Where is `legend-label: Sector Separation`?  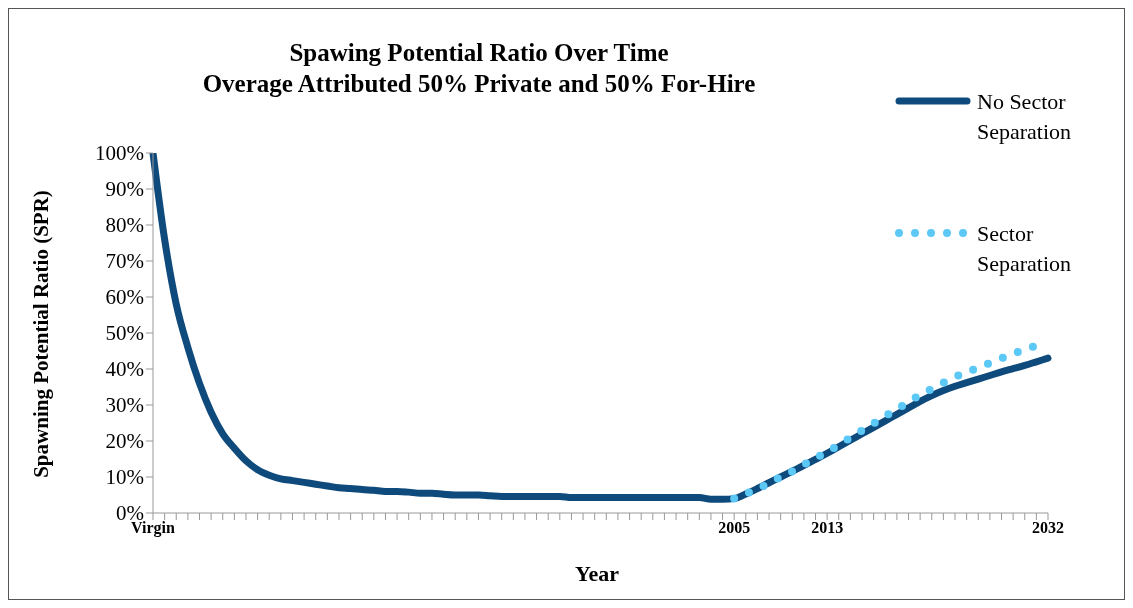 legend-label: Sector Separation is located at coordinates (1025, 249).